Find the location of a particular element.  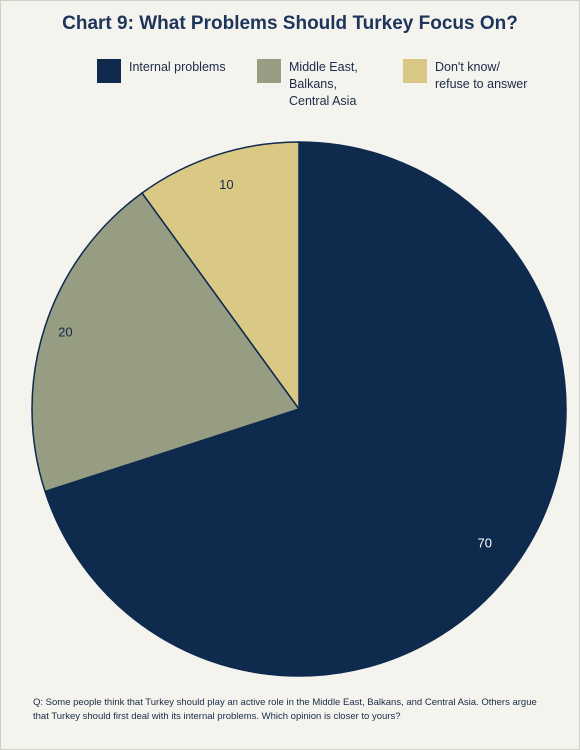

legend-label-middle-east: Middle East, Balkans, Central Asia is located at coordinates (323, 84).